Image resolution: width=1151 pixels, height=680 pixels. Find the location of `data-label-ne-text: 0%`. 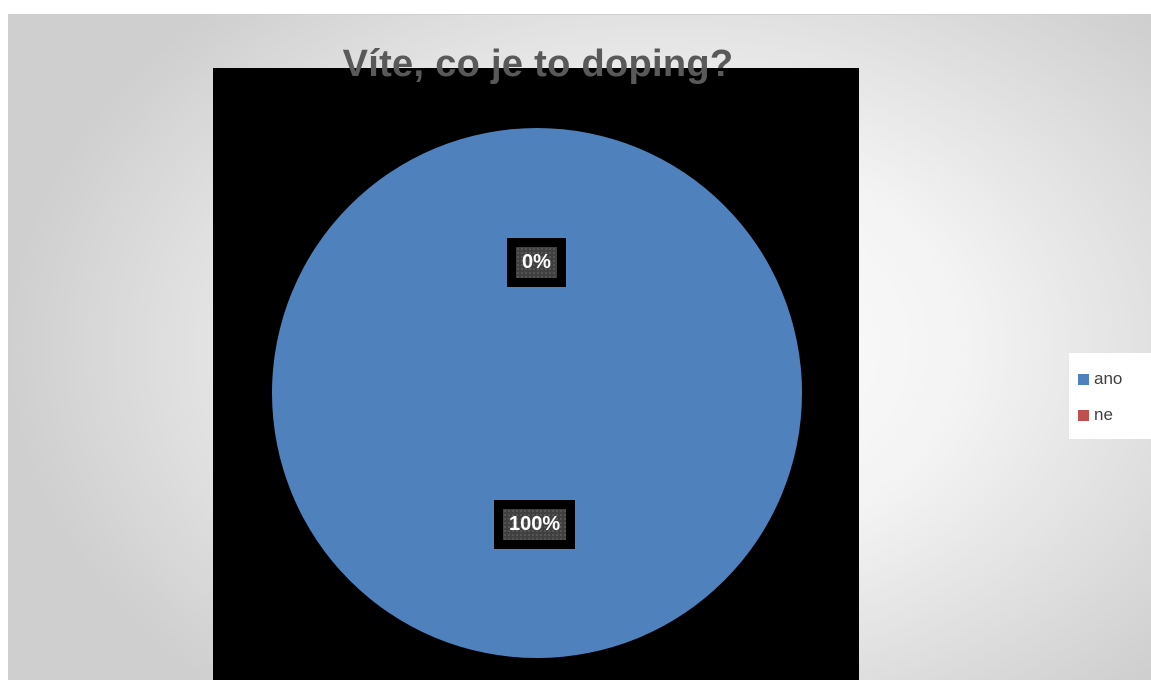

data-label-ne-text: 0% is located at coordinates (536, 262).